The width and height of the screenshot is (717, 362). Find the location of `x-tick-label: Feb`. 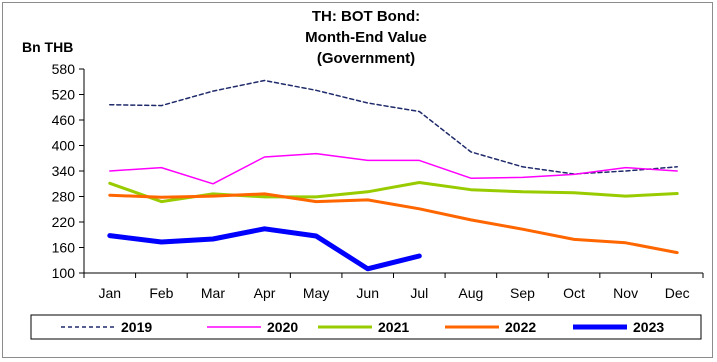

x-tick-label: Feb is located at coordinates (161, 293).